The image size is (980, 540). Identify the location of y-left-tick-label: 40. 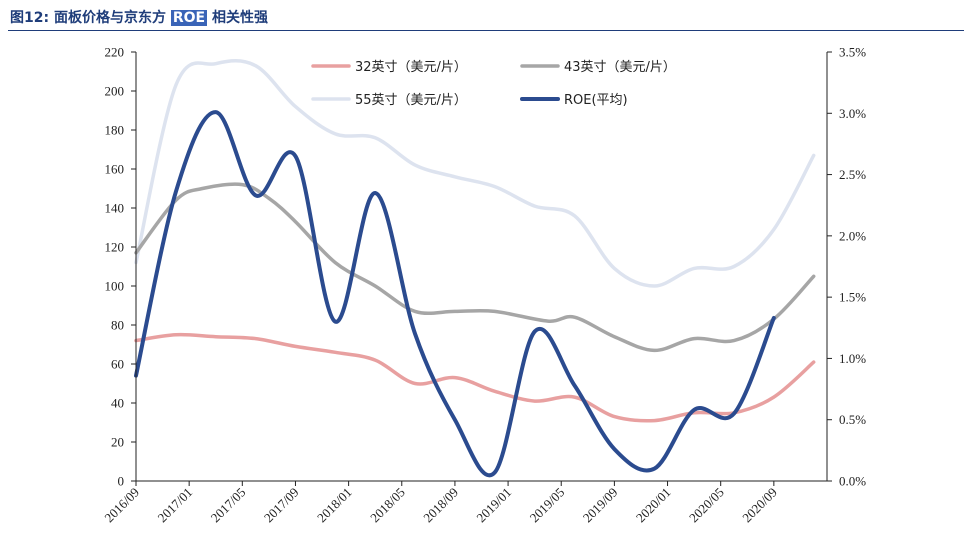
(117, 403).